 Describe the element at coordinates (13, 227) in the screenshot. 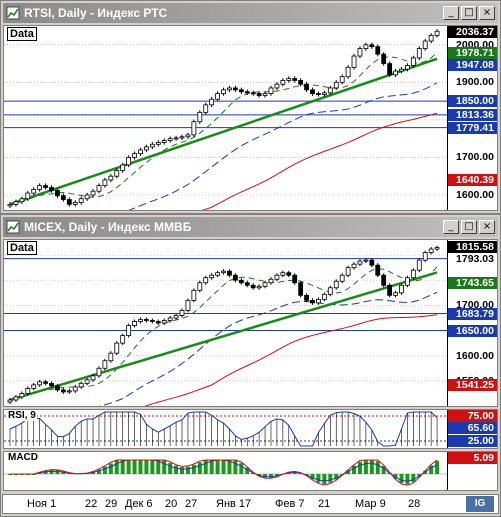

I see `chart-app-icon` at that location.